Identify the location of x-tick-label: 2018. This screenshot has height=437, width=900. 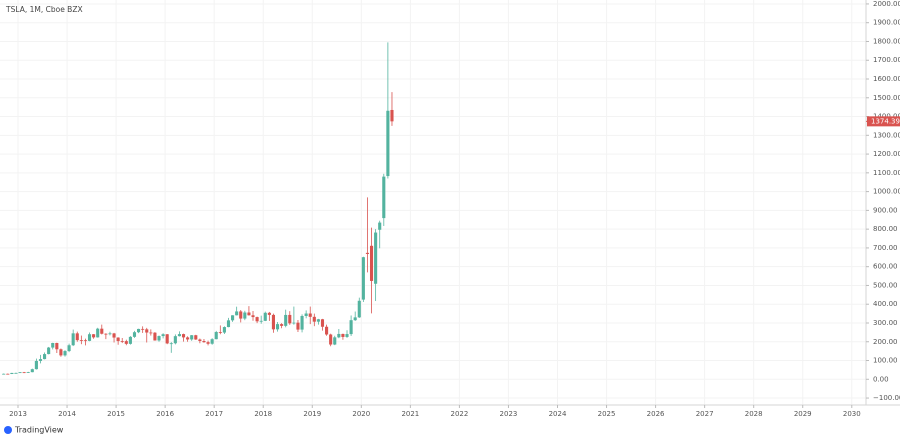
(263, 414).